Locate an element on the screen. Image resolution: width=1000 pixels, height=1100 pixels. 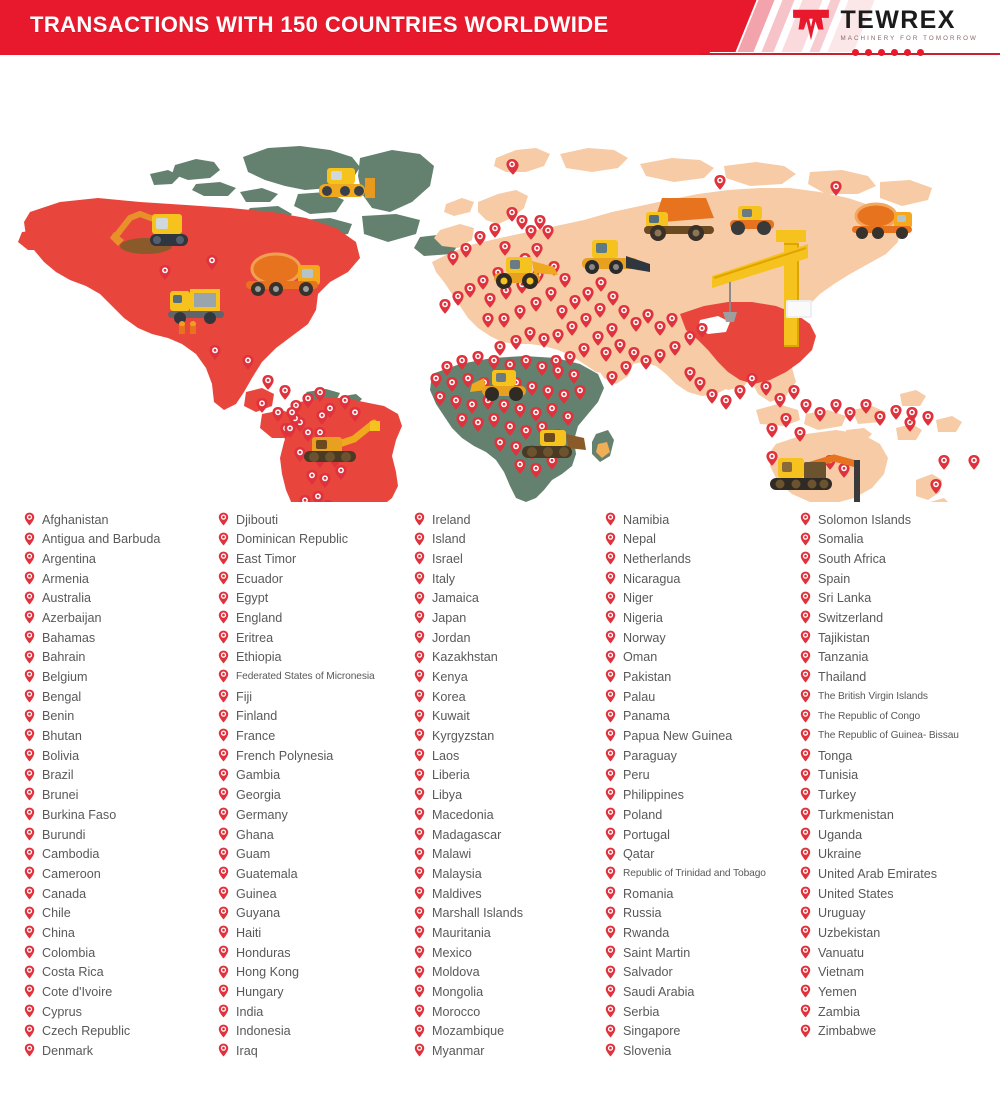
country-item: Bhutan is located at coordinates (92, 737).